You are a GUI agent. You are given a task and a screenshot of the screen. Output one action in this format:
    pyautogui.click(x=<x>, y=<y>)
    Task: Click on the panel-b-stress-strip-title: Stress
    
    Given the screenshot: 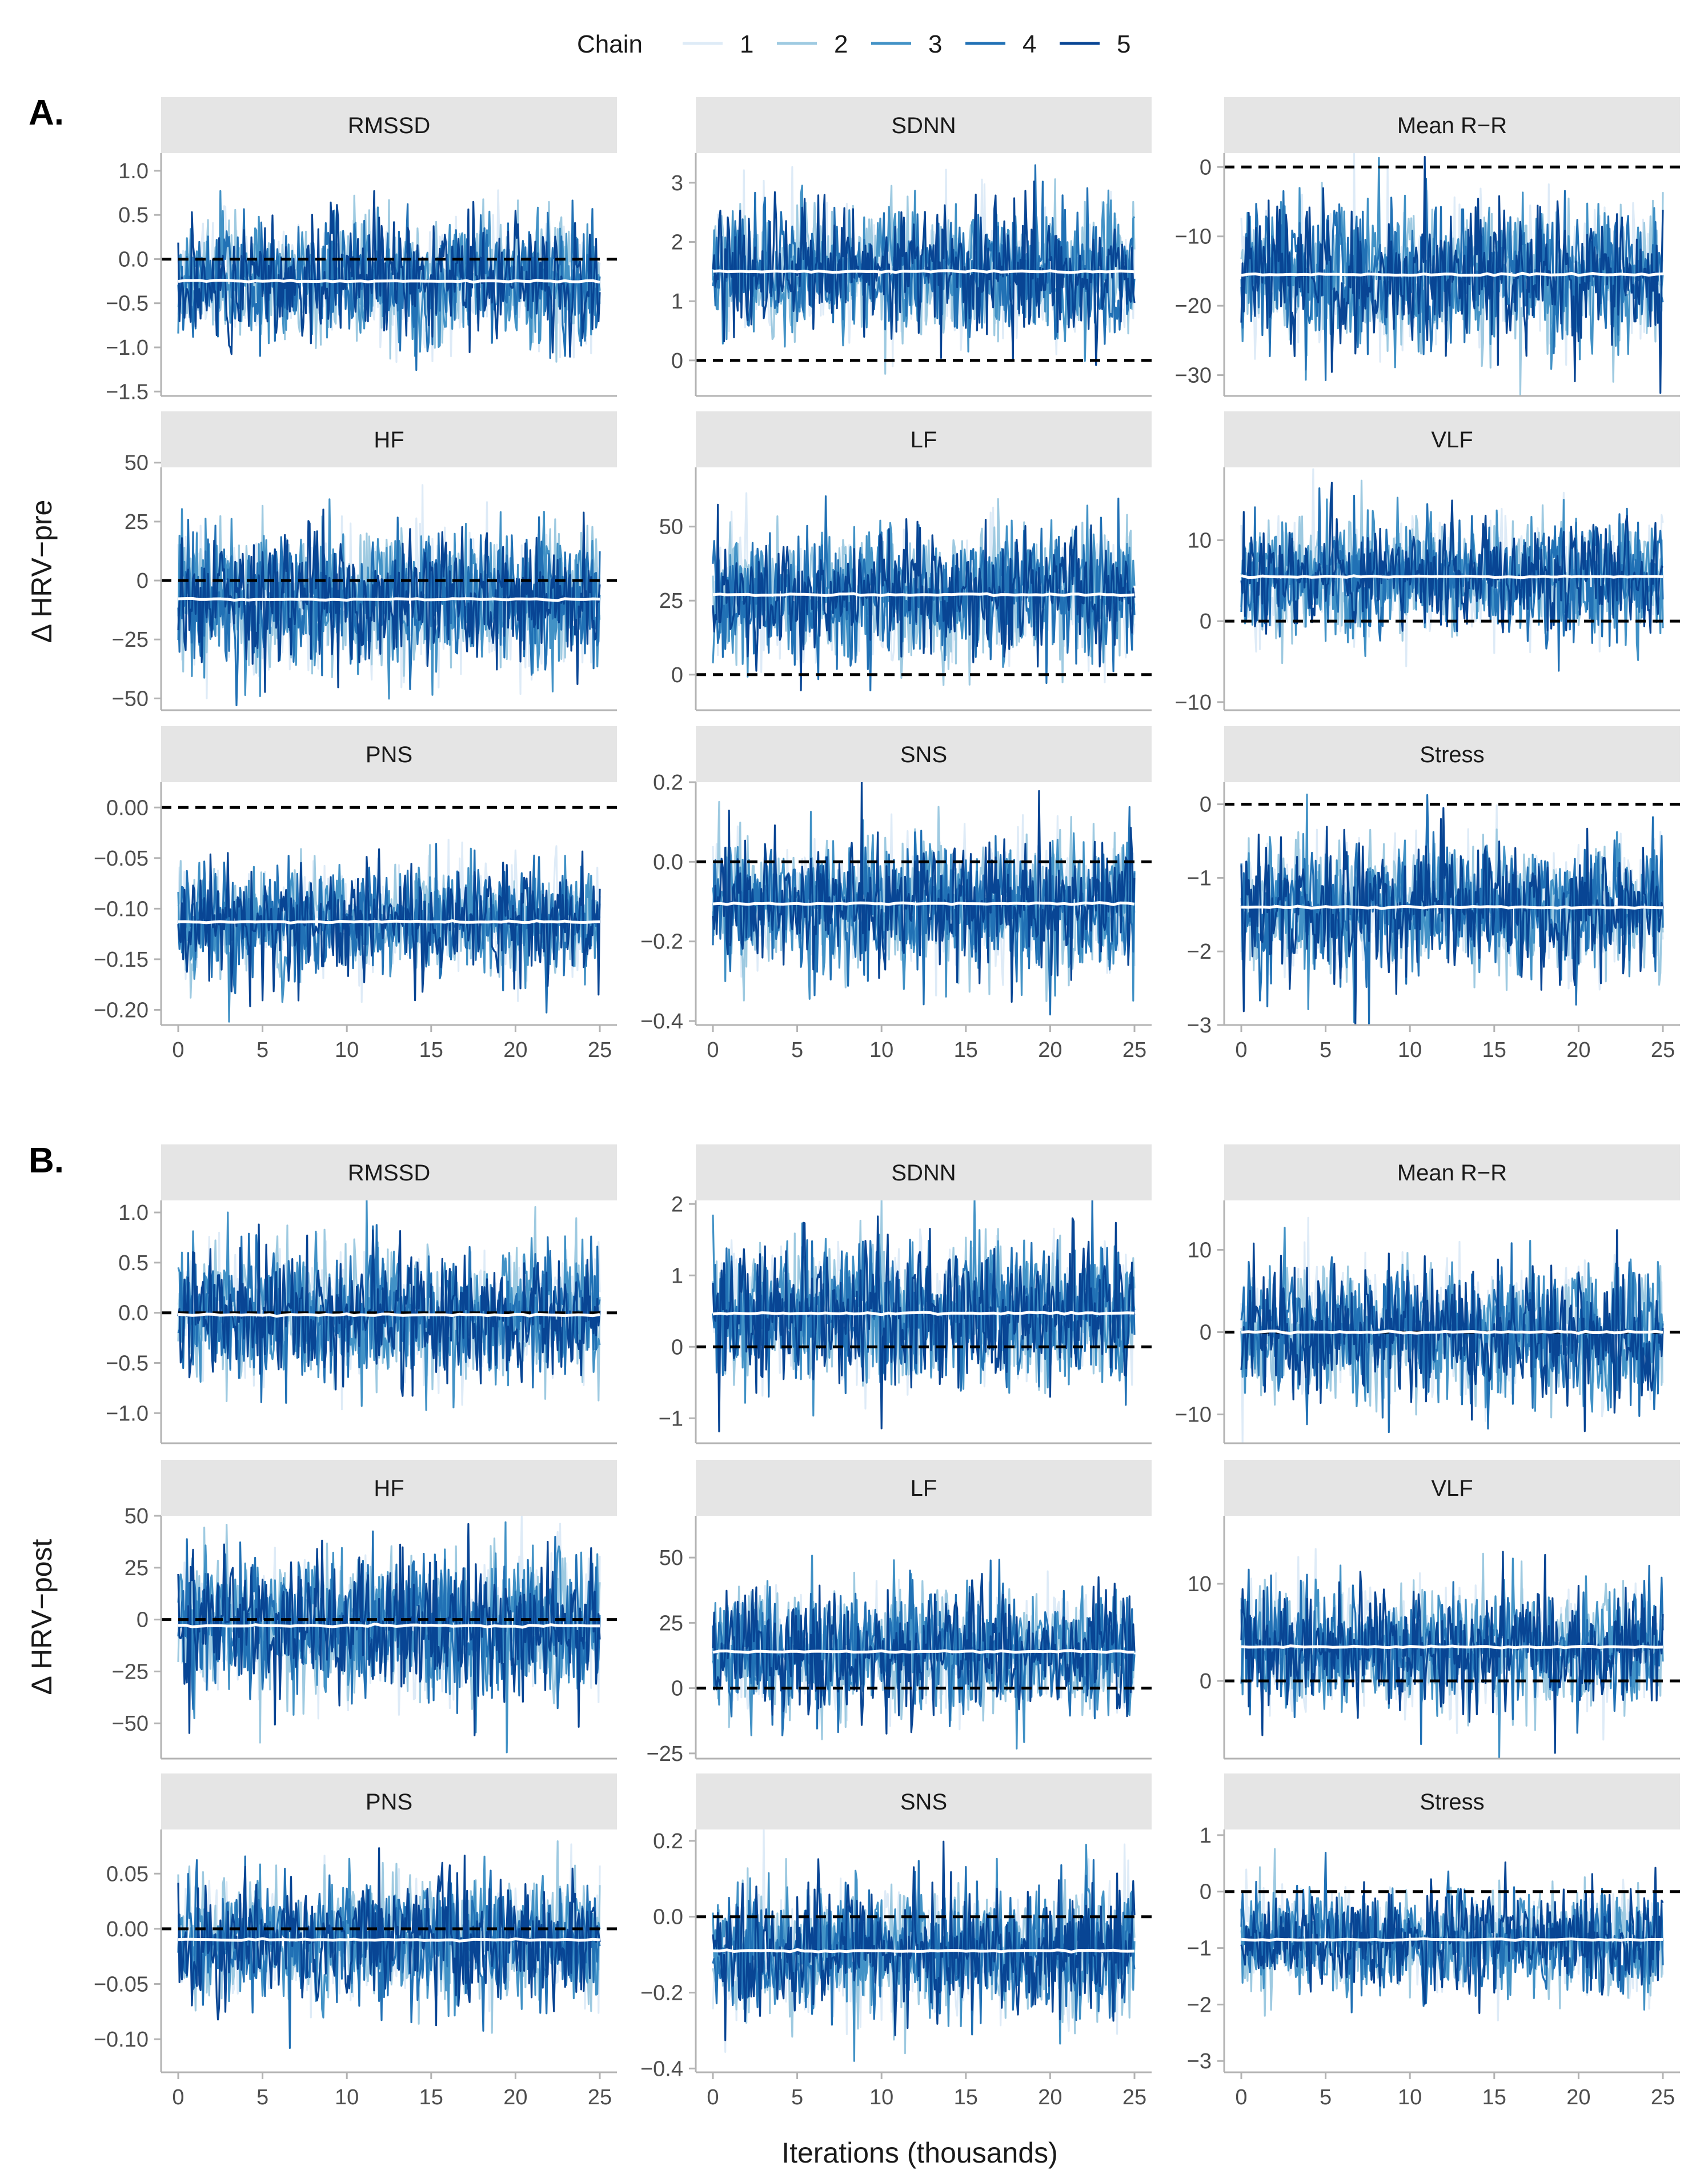 What is the action you would take?
    pyautogui.click(x=1452, y=1802)
    